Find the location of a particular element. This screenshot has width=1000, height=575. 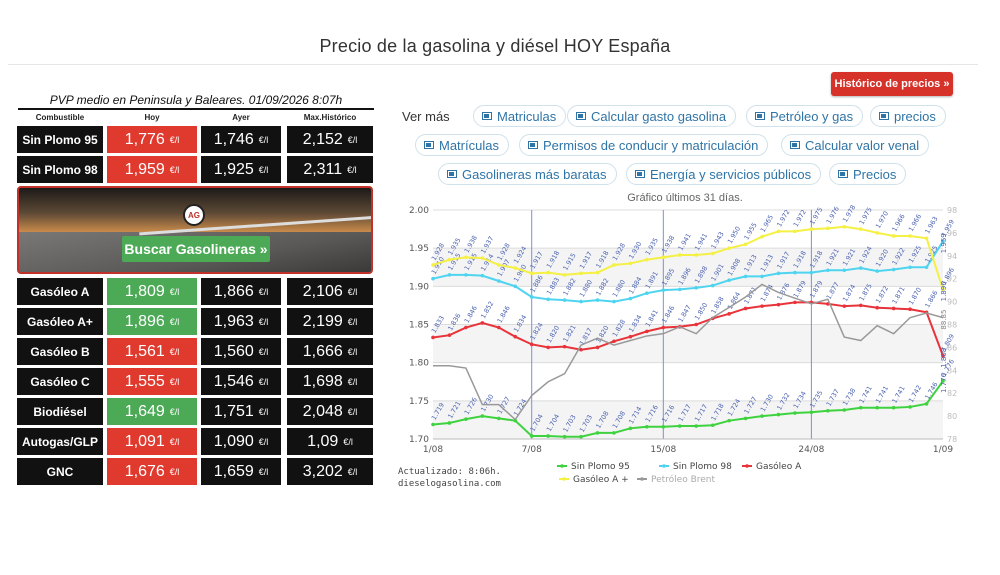

related-link: Matriculas is located at coordinates (520, 116).